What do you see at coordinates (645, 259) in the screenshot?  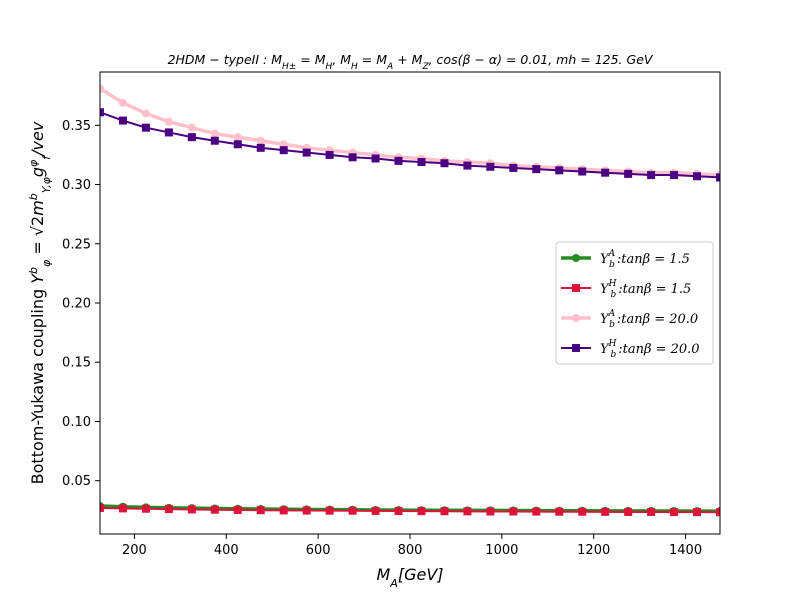 I see `legend-label: YA b:tanβ = 1.5` at bounding box center [645, 259].